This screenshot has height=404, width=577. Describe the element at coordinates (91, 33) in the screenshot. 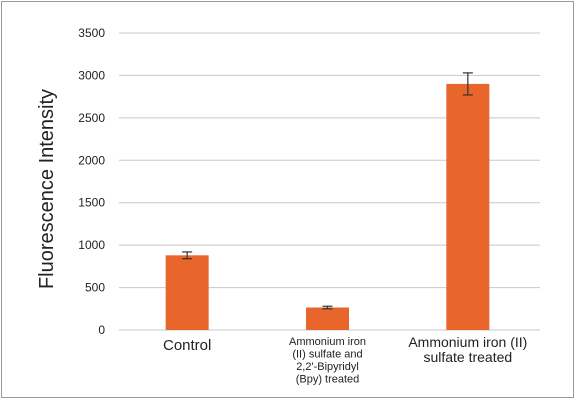

I see `y-tick-label: 3500` at that location.